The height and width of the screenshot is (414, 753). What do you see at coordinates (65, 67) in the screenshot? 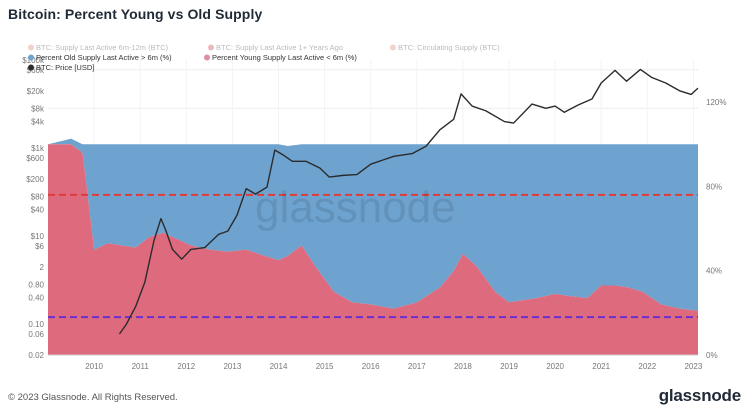
I see `legend-item-5: BTC: Price [USD]` at bounding box center [65, 67].